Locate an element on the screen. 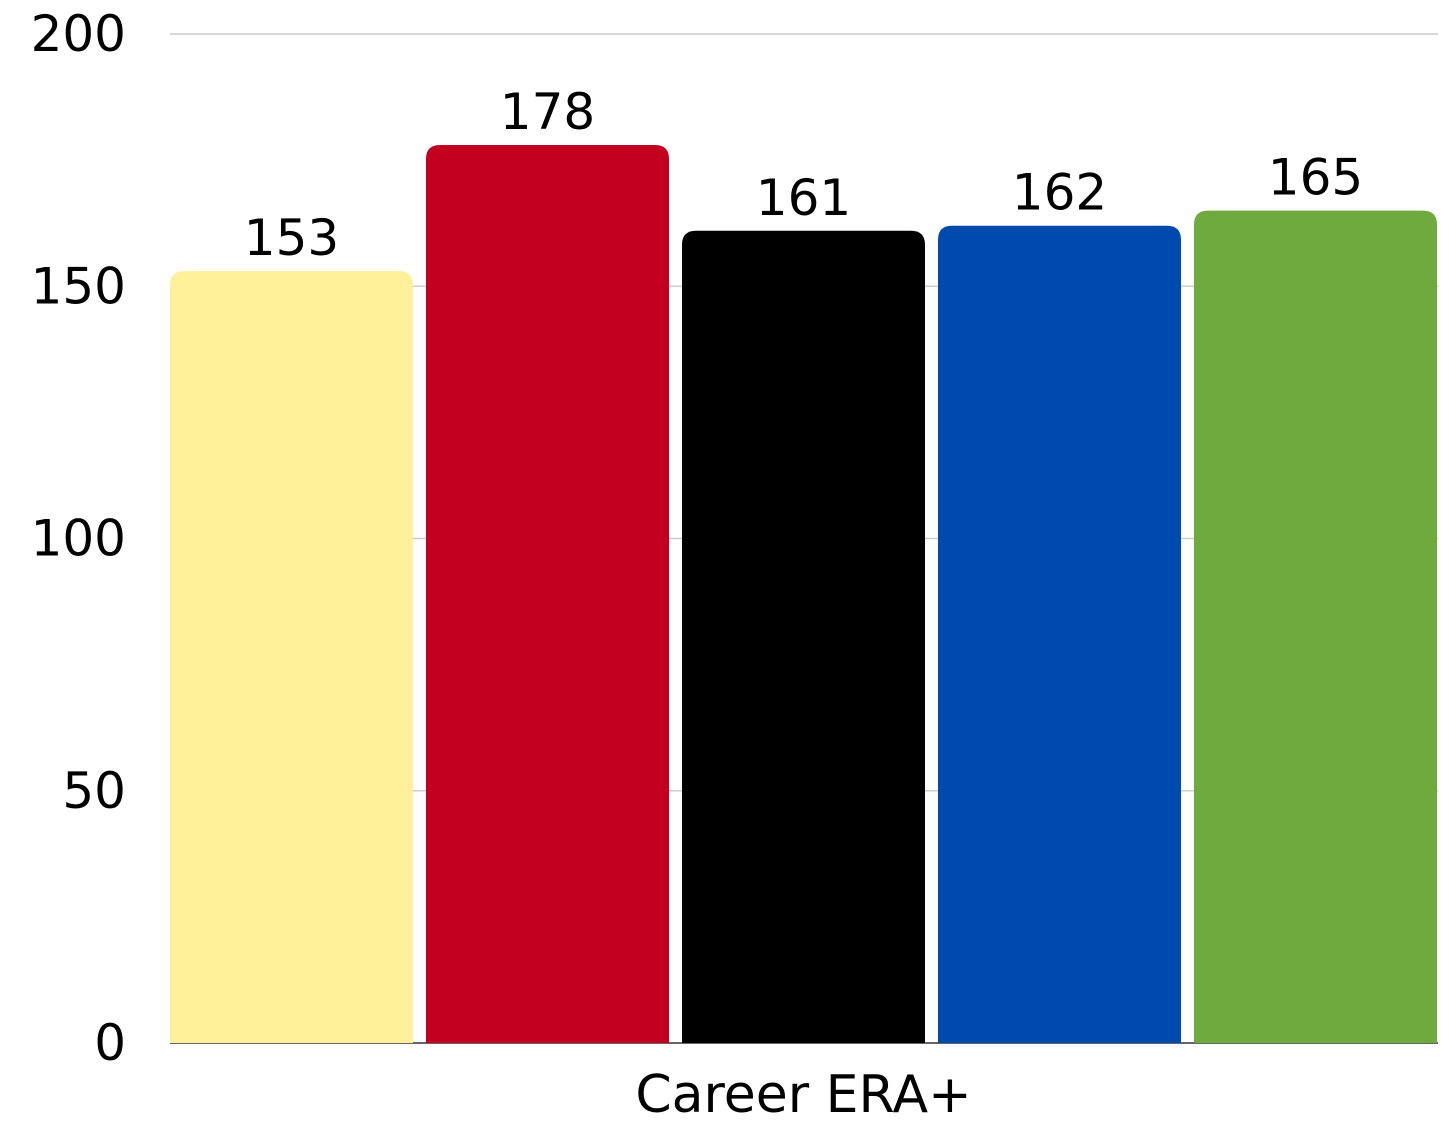  data-label-3: 161 is located at coordinates (803, 198).